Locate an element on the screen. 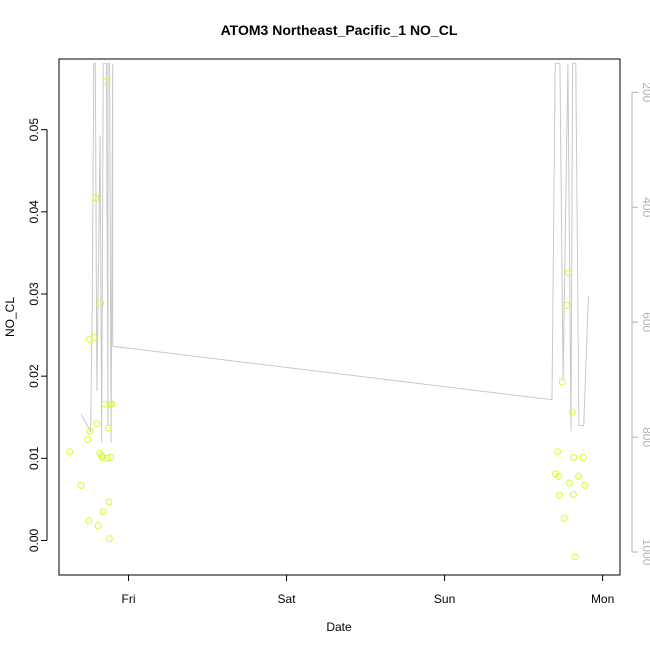  x-tick-label: Sat is located at coordinates (287, 599).